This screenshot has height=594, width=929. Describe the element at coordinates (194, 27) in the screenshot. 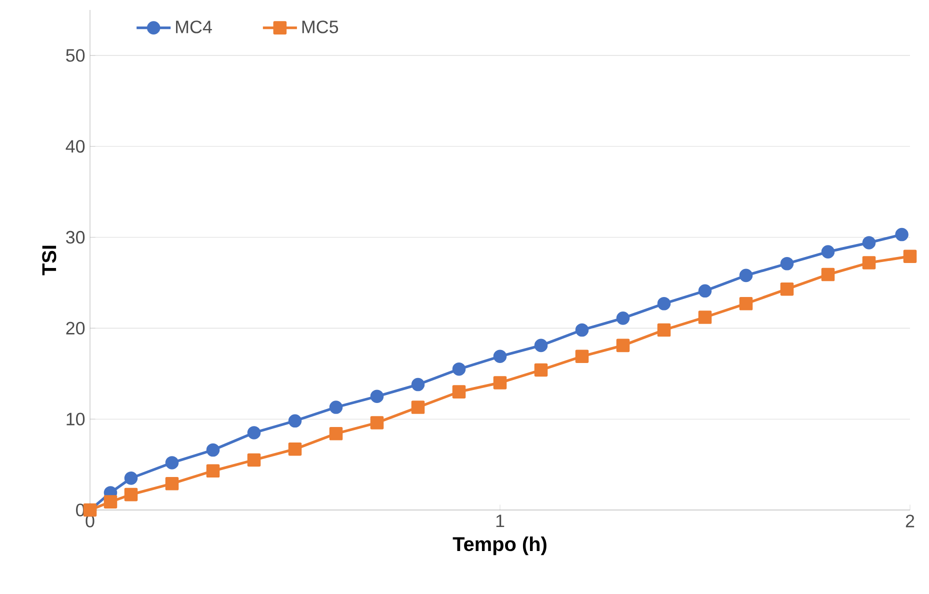

I see `legend-label: MC4` at that location.